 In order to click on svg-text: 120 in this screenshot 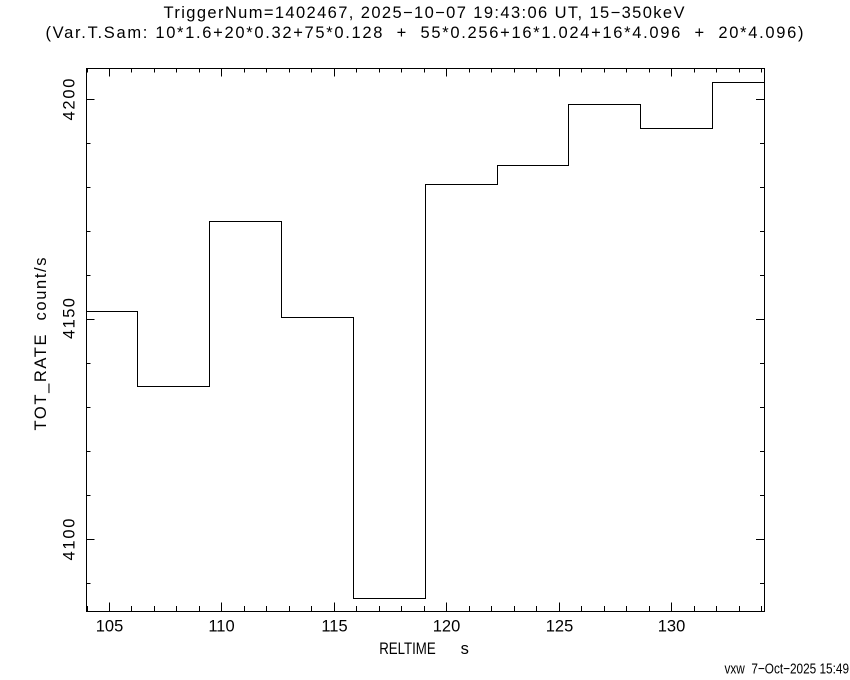, I will do `click(447, 627)`.